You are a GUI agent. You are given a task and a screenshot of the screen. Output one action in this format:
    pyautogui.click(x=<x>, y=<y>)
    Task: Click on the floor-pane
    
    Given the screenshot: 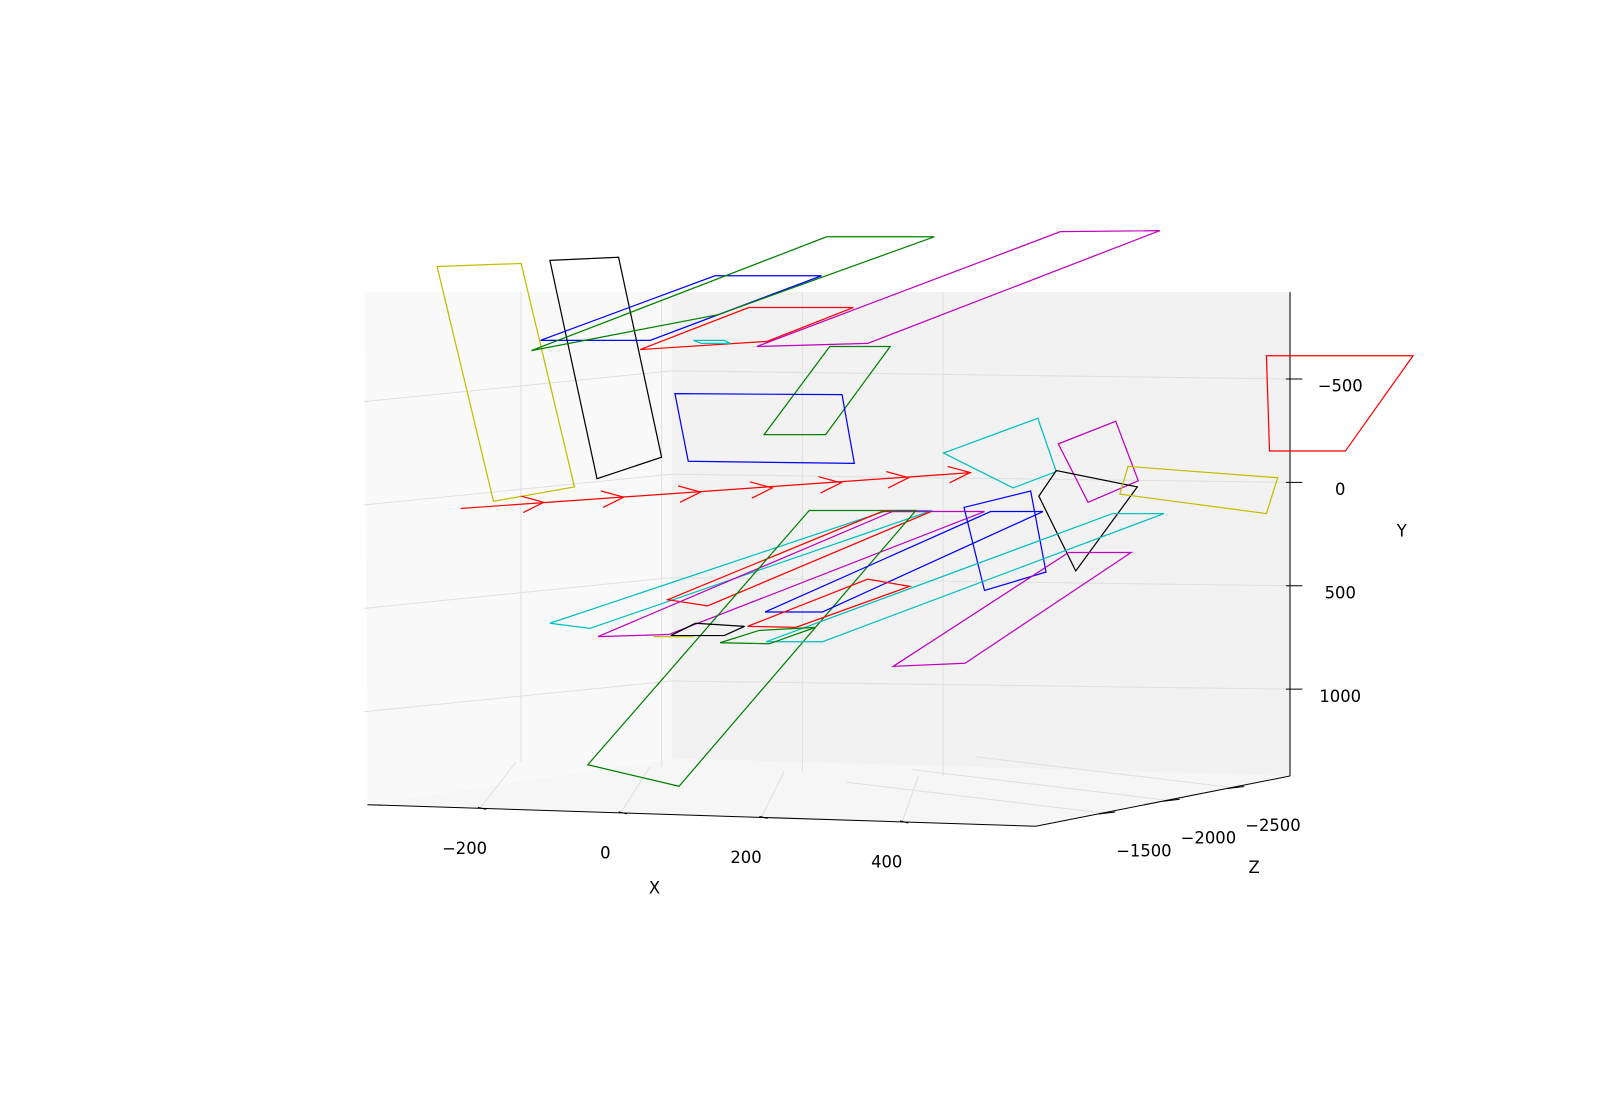 What is the action you would take?
    pyautogui.click(x=829, y=792)
    